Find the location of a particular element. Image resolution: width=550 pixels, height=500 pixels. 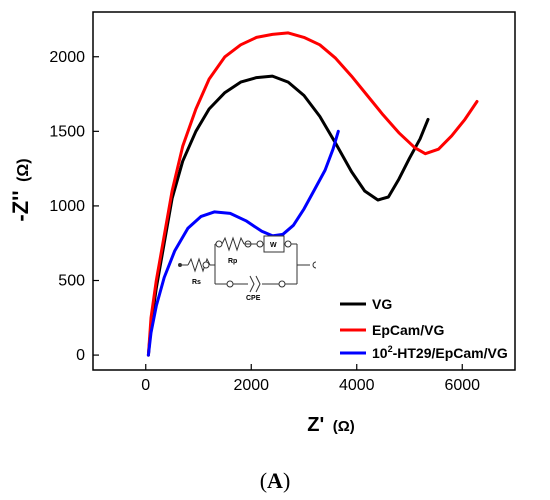

x-tick-label: 0 is located at coordinates (145, 385).